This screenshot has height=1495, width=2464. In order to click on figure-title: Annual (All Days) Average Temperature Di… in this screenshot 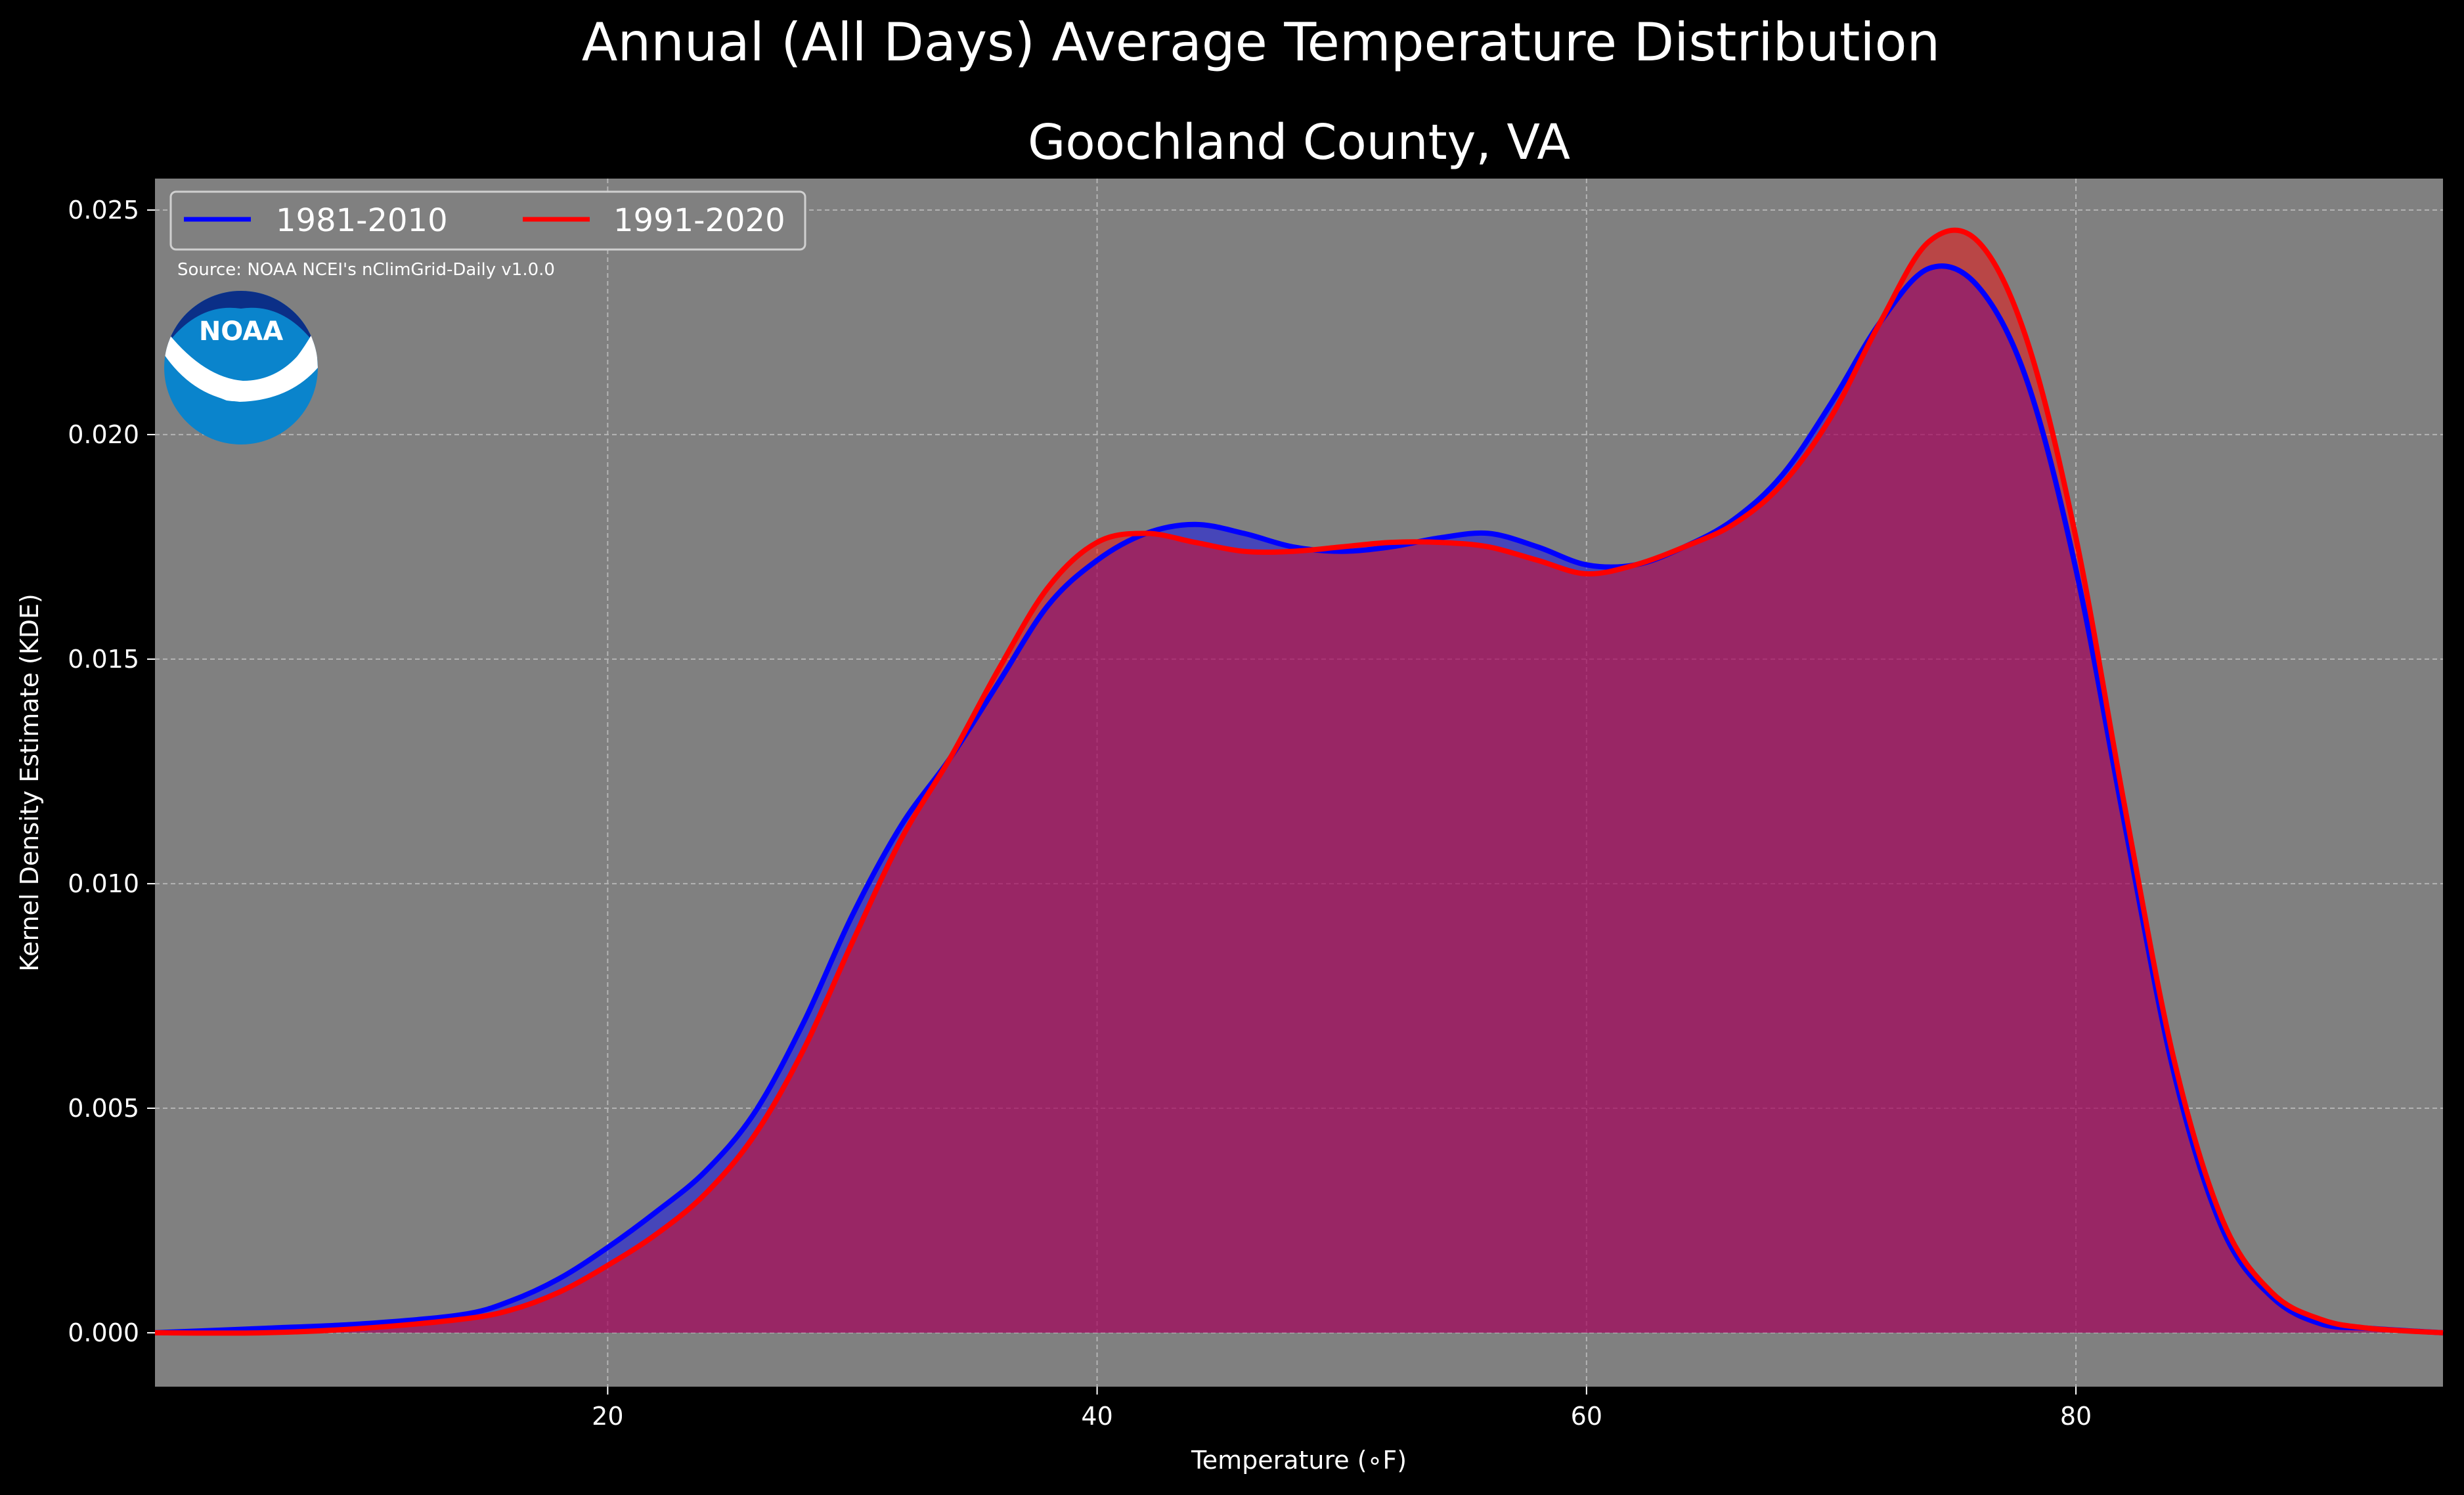, I will do `click(1261, 42)`.